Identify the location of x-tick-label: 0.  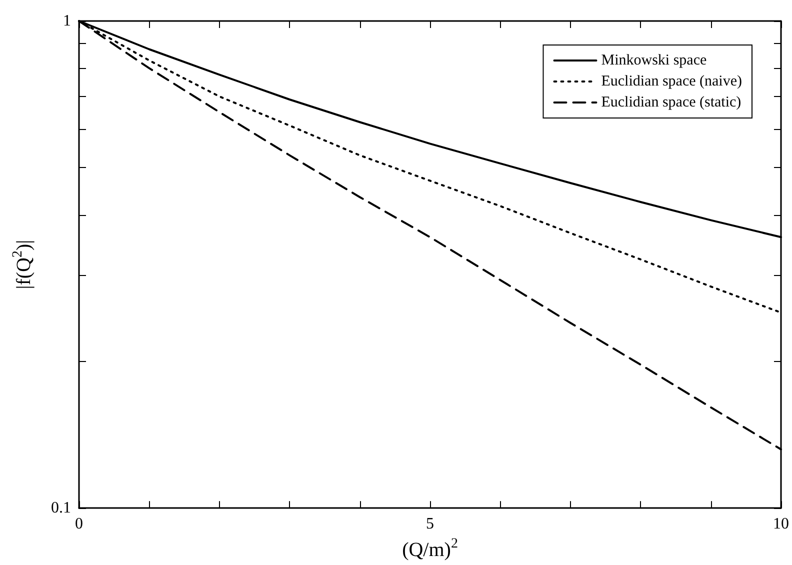
(79, 524).